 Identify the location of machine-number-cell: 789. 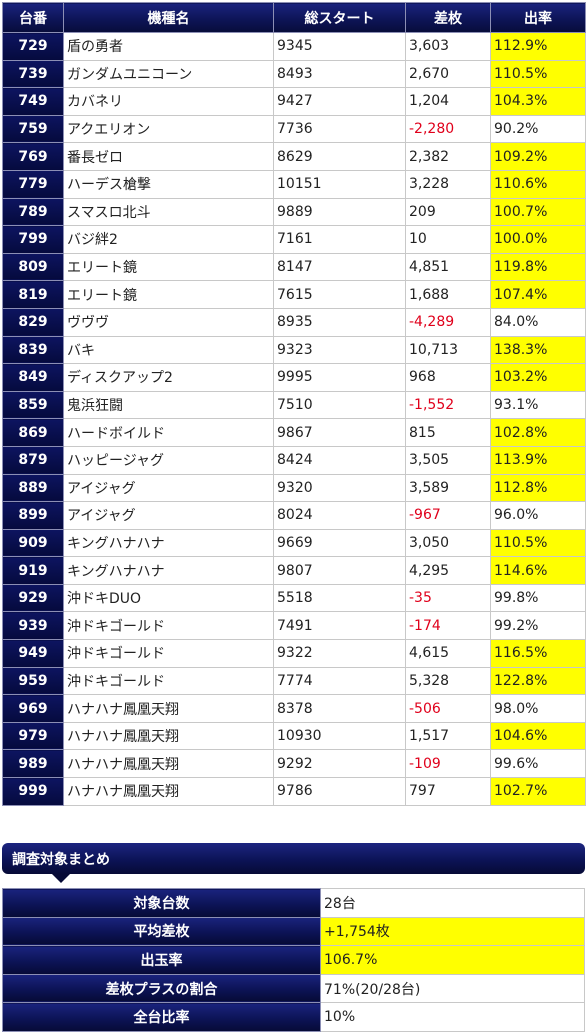
(33, 212).